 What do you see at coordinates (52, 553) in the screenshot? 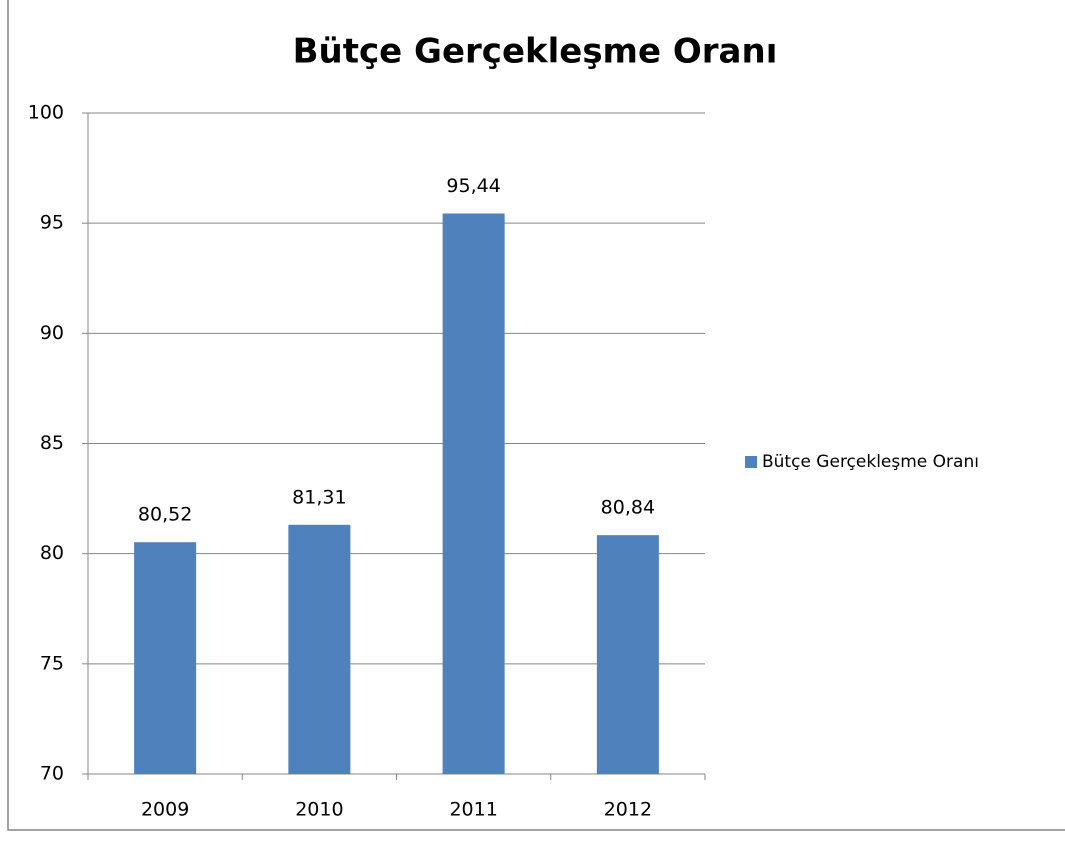
I see `y-tick-label: 80` at bounding box center [52, 553].